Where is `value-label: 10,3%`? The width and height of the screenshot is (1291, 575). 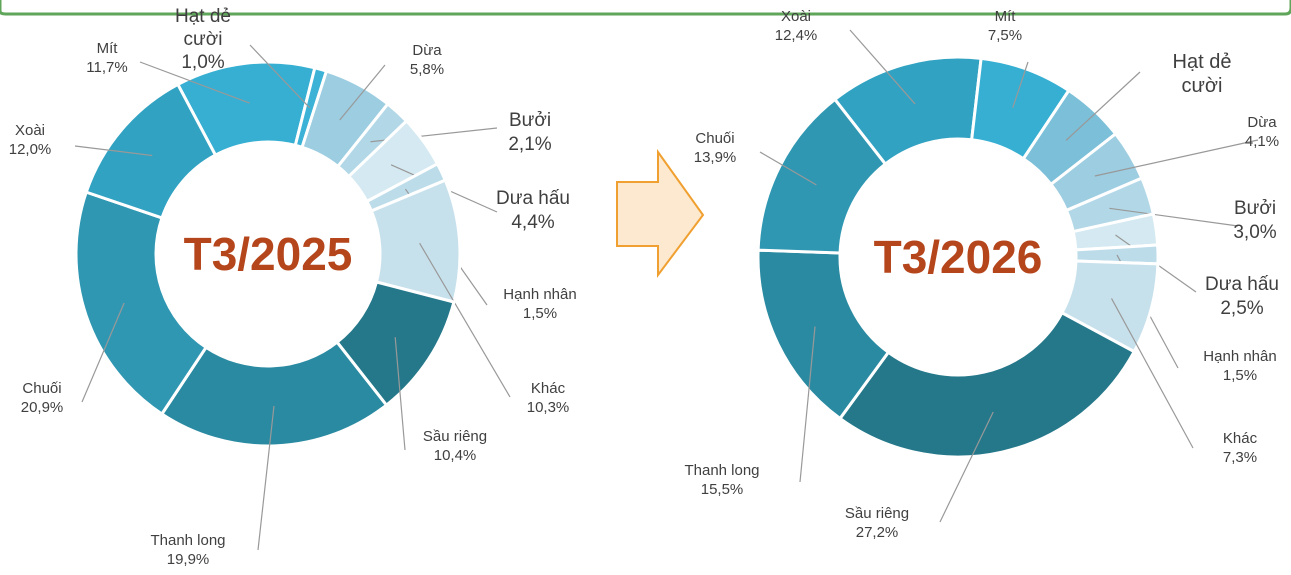 value-label: 10,3% is located at coordinates (548, 407).